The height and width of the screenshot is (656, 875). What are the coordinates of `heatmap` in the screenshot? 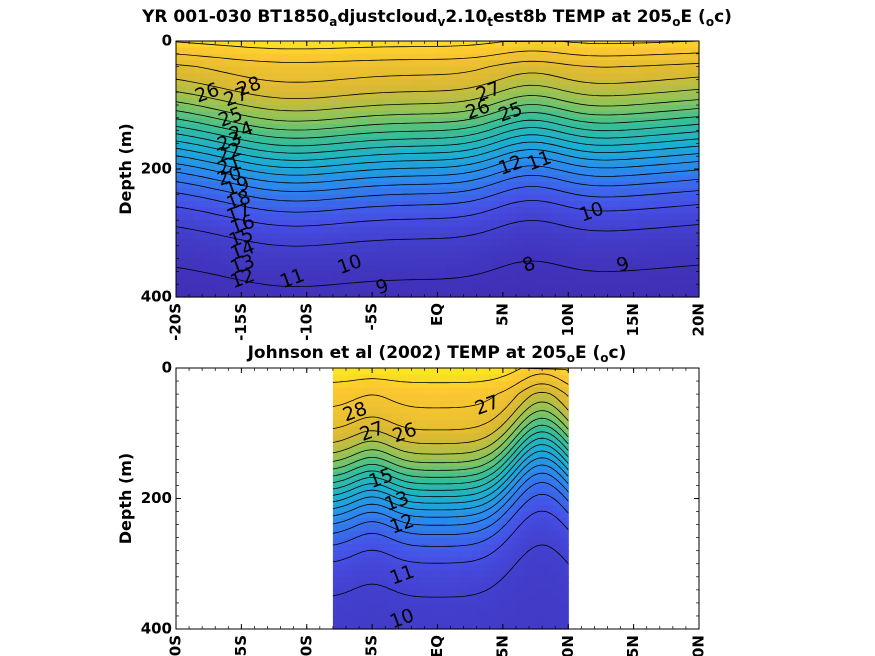 It's located at (450, 499).